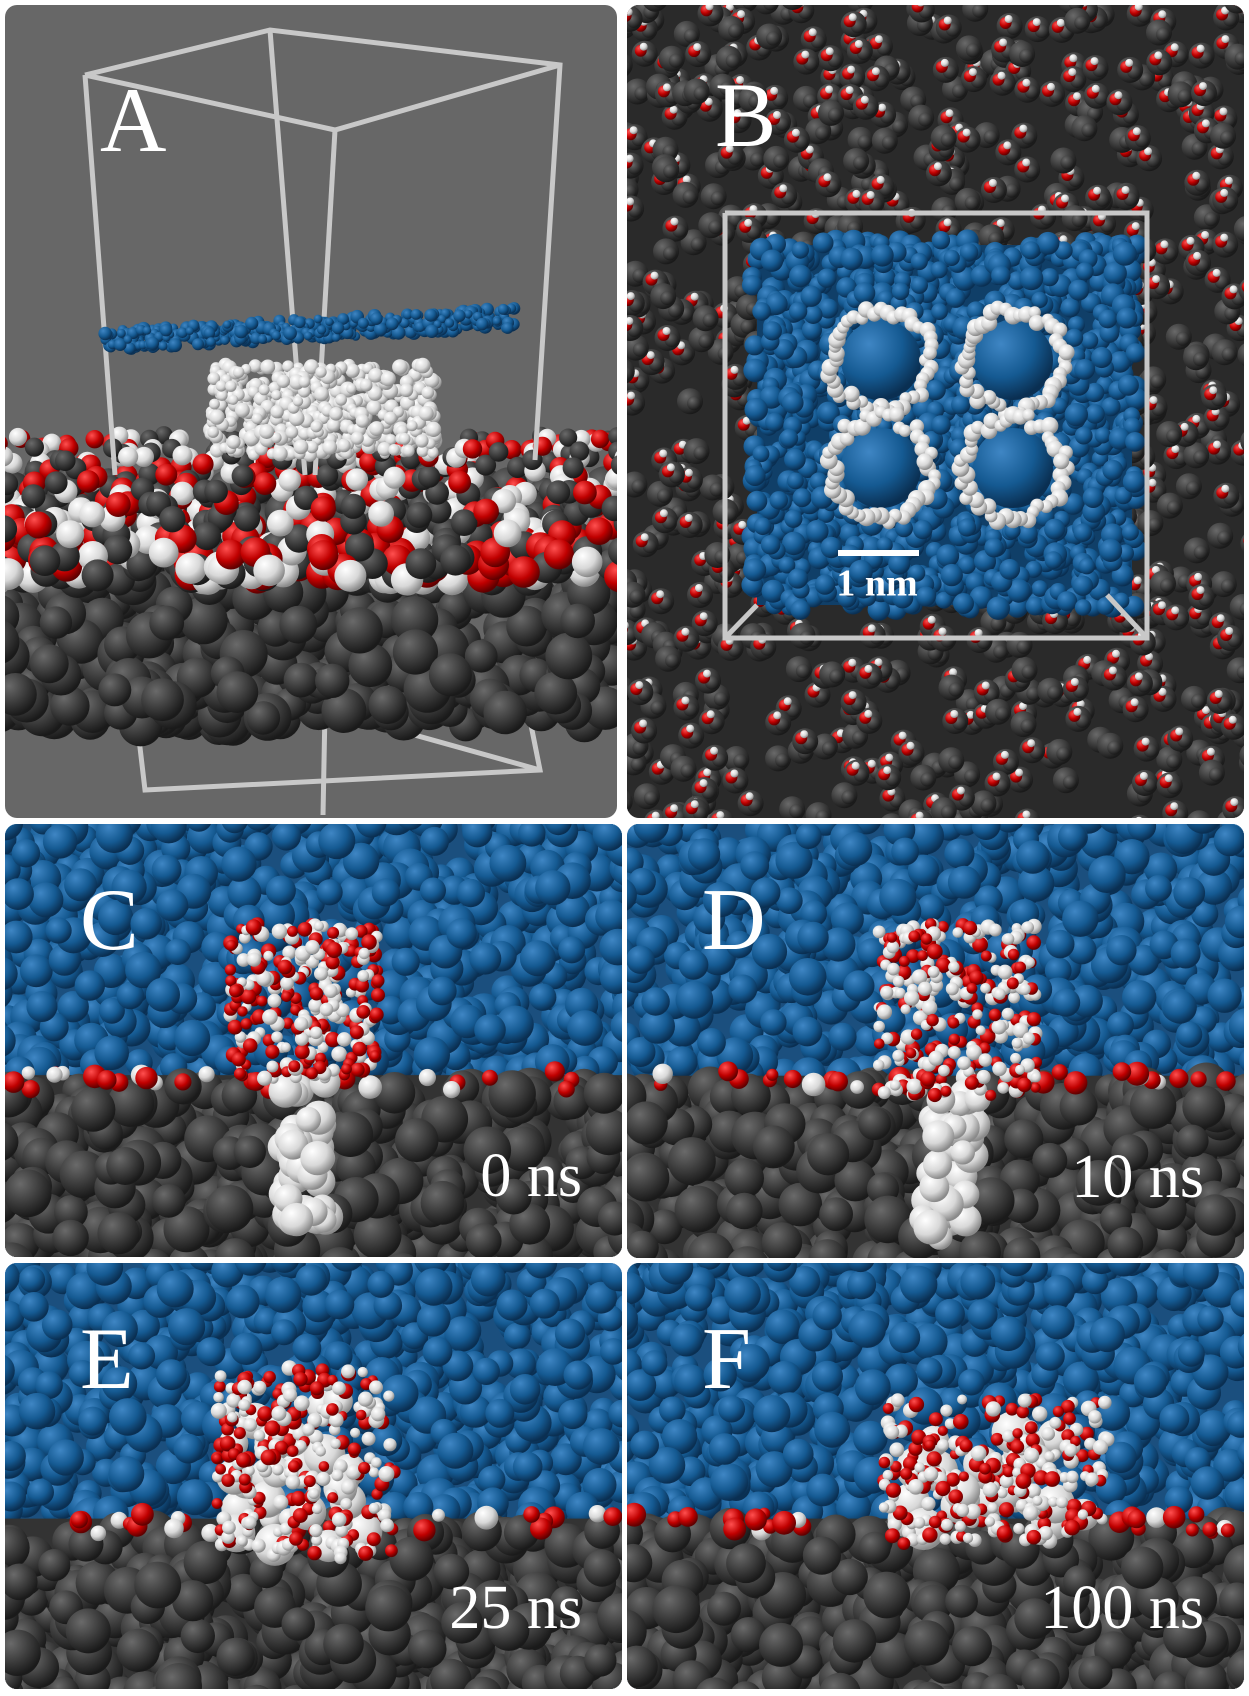  Describe the element at coordinates (515, 1608) in the screenshot. I see `time-label: 25 ns` at that location.